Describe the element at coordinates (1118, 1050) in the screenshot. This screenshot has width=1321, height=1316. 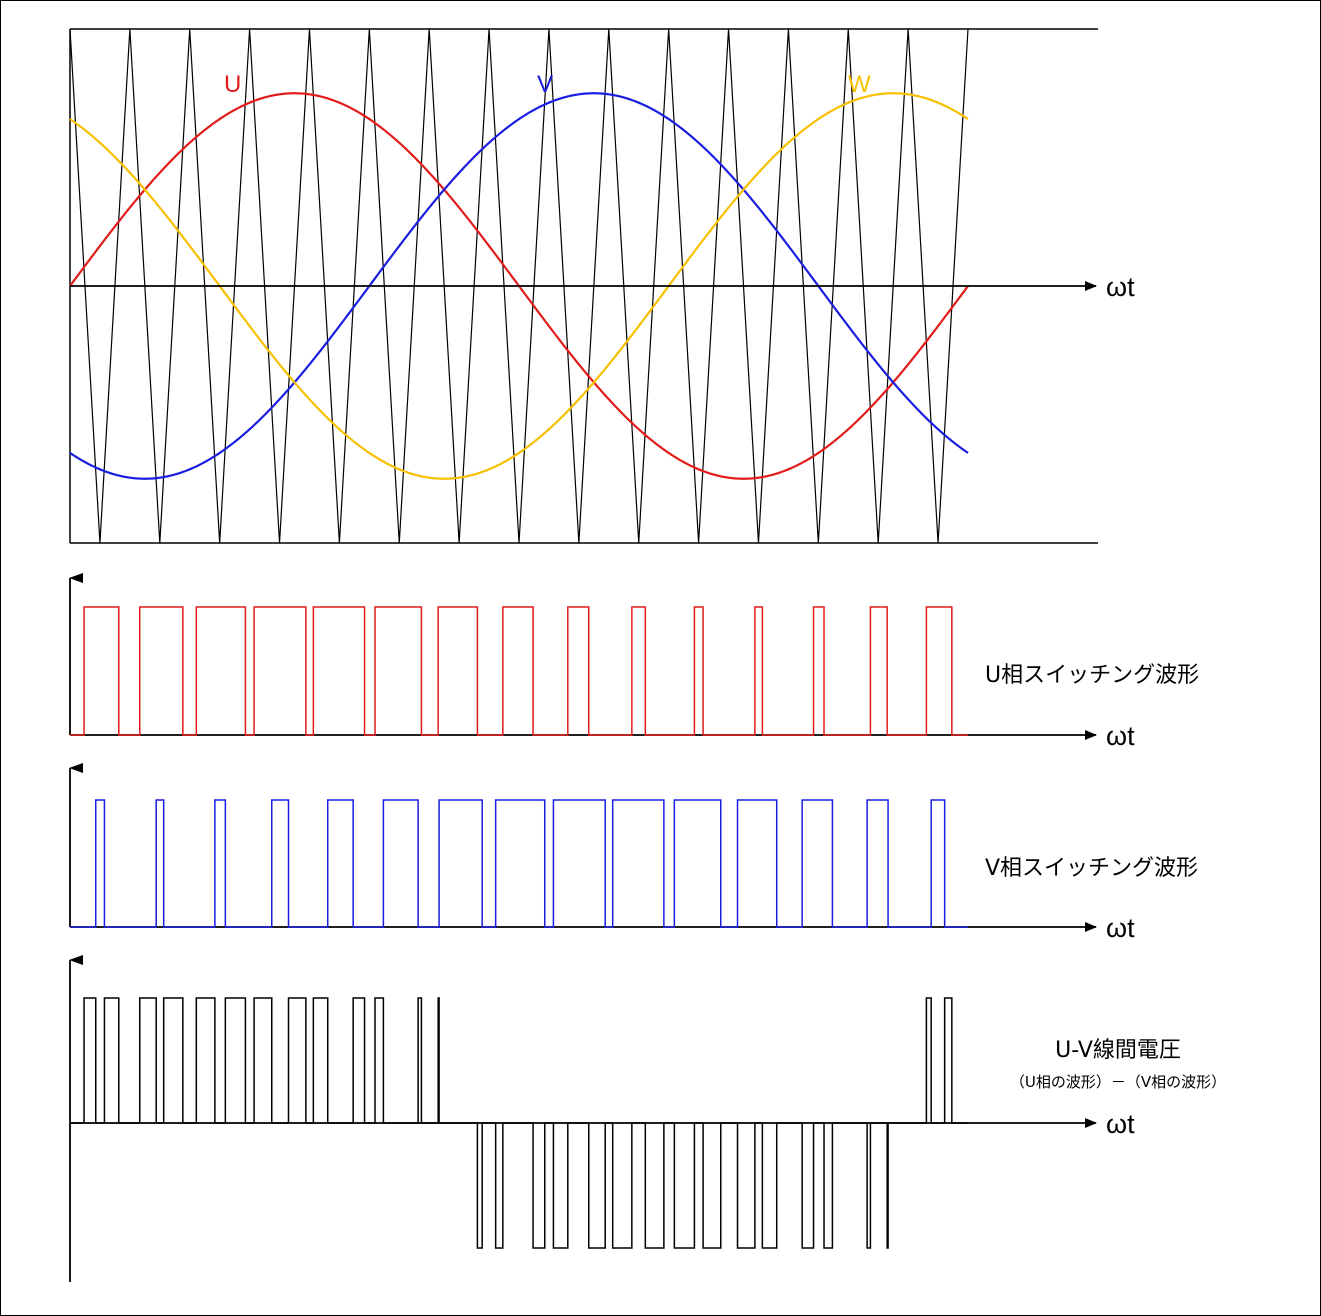
I see `uv-voltage-caption: U-V線間電圧` at that location.